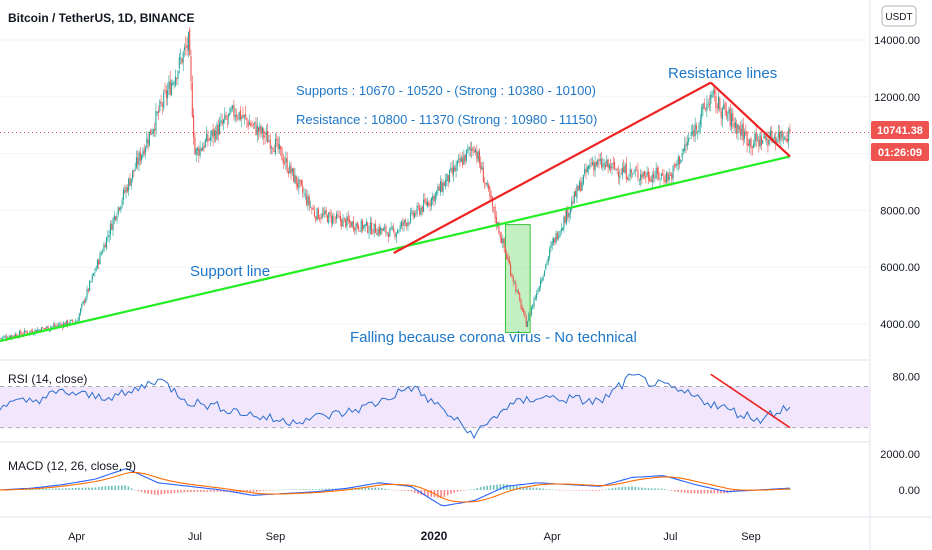 The width and height of the screenshot is (932, 550). Describe the element at coordinates (230, 271) in the screenshot. I see `support-line-annotation: Support line` at that location.